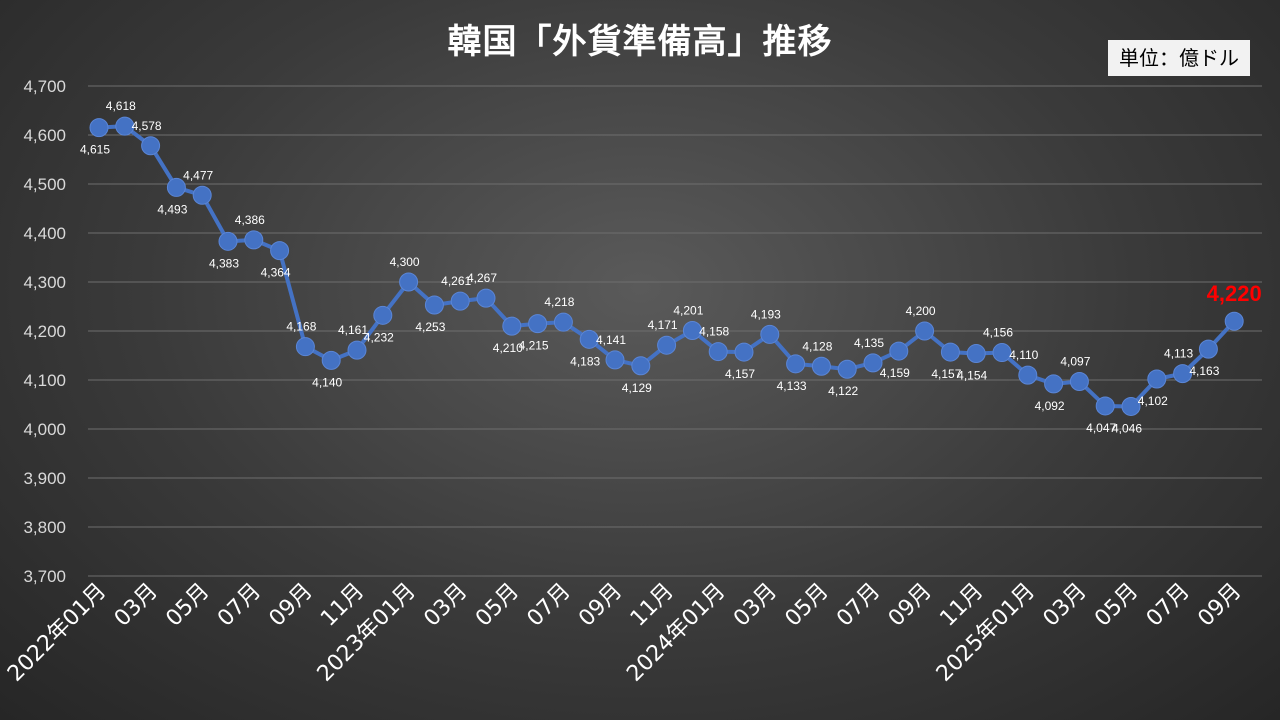  I want to click on data-label: 4,154, so click(972, 376).